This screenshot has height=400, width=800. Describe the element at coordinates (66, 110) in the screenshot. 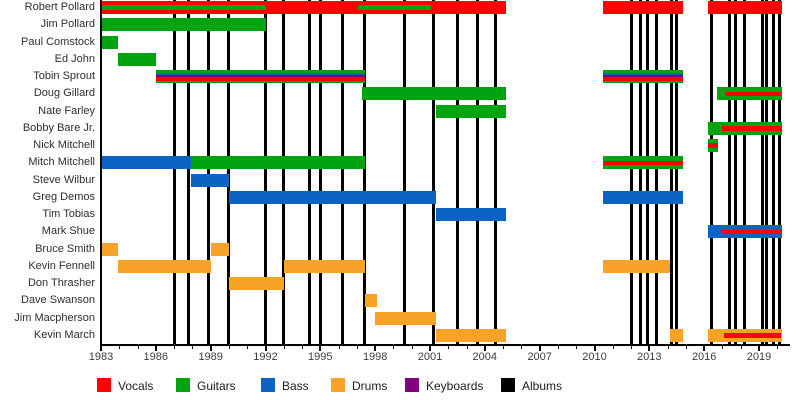

I see `member-label: Nate Farley` at that location.